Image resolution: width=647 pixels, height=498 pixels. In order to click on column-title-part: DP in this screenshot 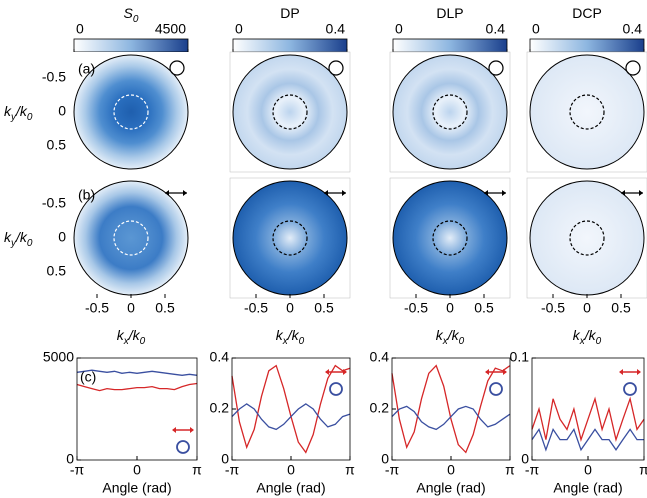, I will do `click(289, 13)`.